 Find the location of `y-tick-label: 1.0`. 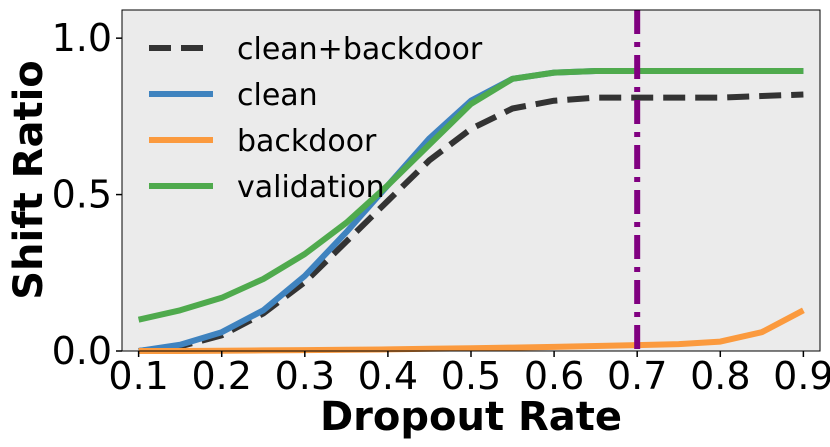

y-tick-label: 1.0 is located at coordinates (82, 38).